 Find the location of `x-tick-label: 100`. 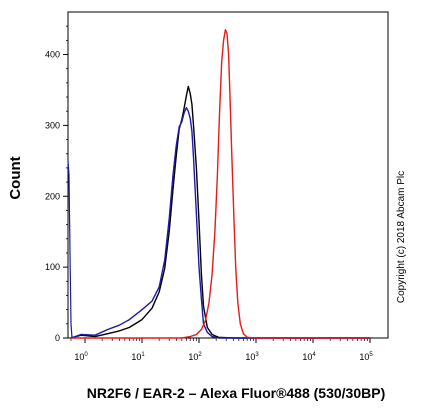

x-tick-label: 100 is located at coordinates (81, 357).